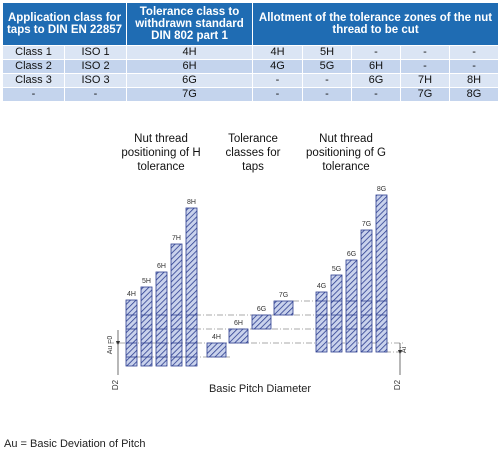 The width and height of the screenshot is (500, 457). I want to click on label: Ai, so click(404, 349).